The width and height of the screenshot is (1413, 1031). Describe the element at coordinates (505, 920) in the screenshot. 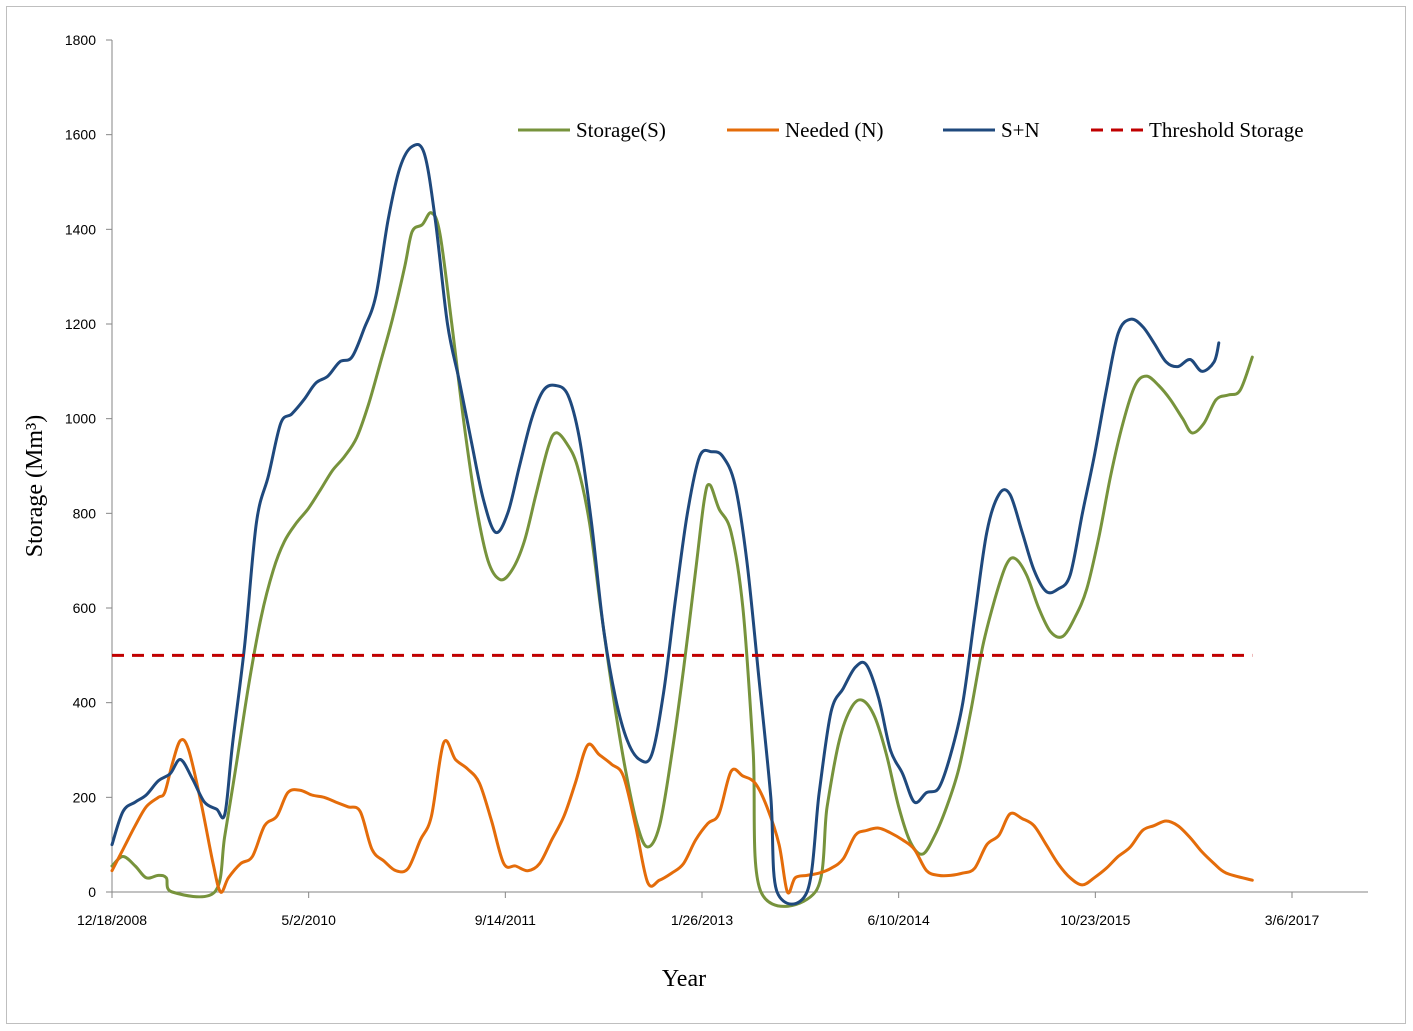

I see `x-tick-label: 9/14/2011` at that location.